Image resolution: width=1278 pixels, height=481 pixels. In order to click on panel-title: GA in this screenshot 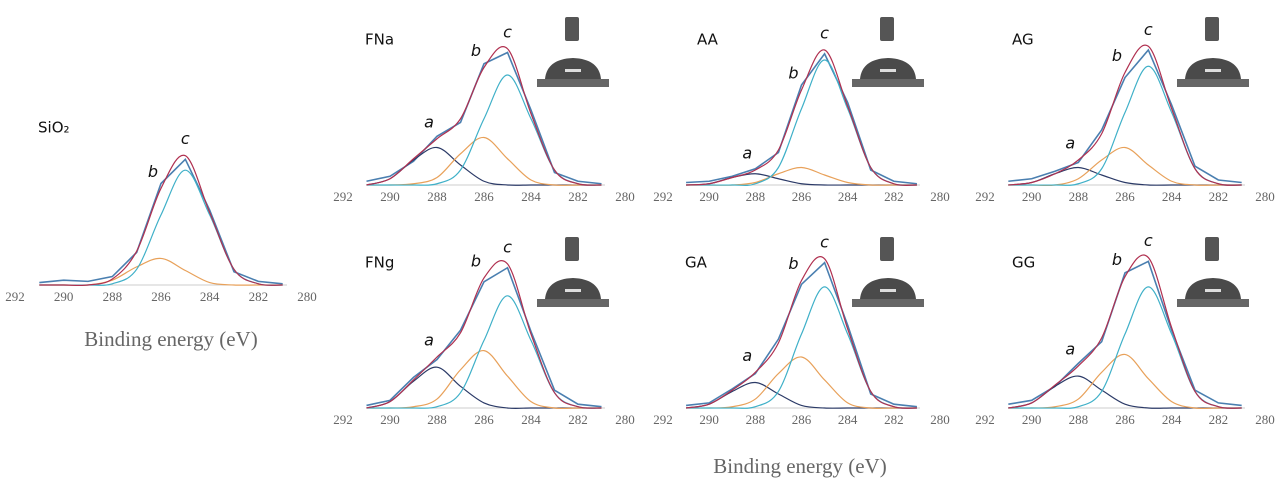, I will do `click(696, 263)`.